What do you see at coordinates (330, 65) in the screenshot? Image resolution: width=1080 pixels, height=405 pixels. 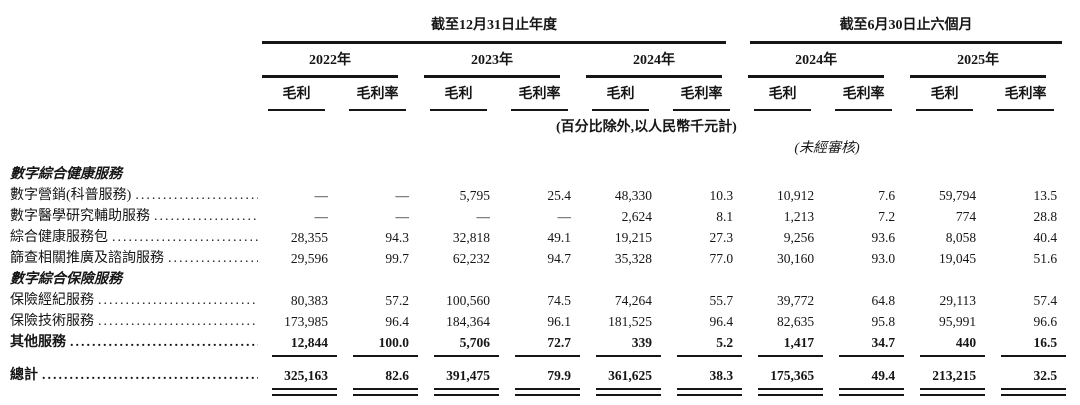 I see `year-header-2022: 2022年` at bounding box center [330, 65].